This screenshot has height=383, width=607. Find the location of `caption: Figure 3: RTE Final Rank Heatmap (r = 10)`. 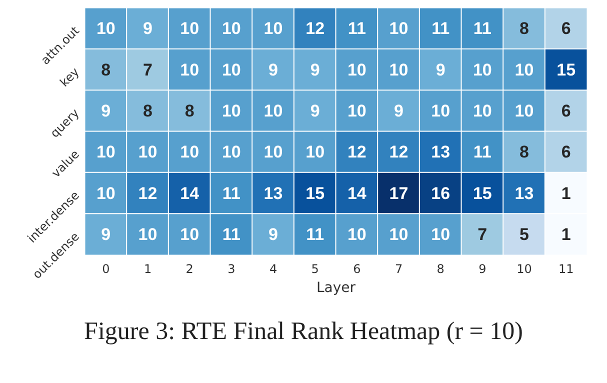

caption: Figure 3: RTE Final Rank Heatmap (r = 10) is located at coordinates (303, 332).